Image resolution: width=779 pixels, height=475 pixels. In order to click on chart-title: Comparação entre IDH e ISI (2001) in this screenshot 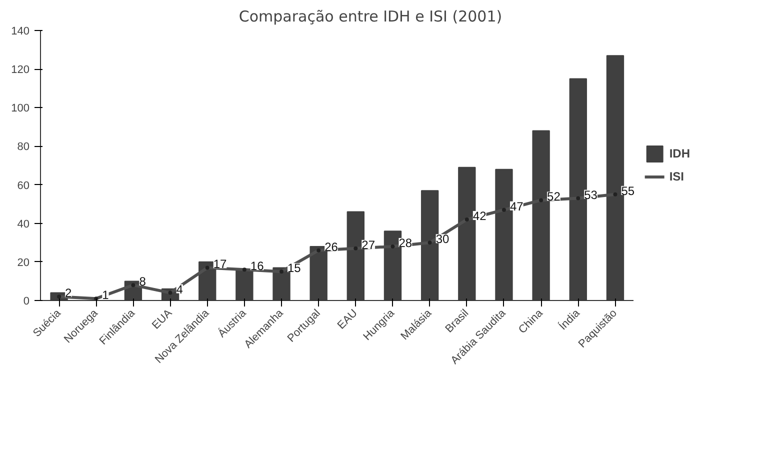, I will do `click(370, 17)`.